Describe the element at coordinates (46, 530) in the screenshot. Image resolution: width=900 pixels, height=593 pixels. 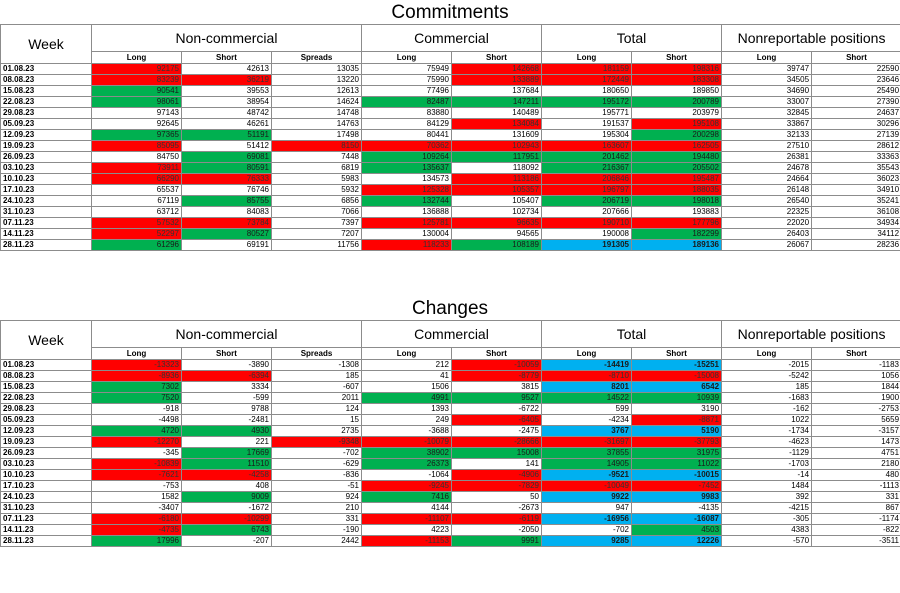
I see `week-cell: 14.11.23` at that location.